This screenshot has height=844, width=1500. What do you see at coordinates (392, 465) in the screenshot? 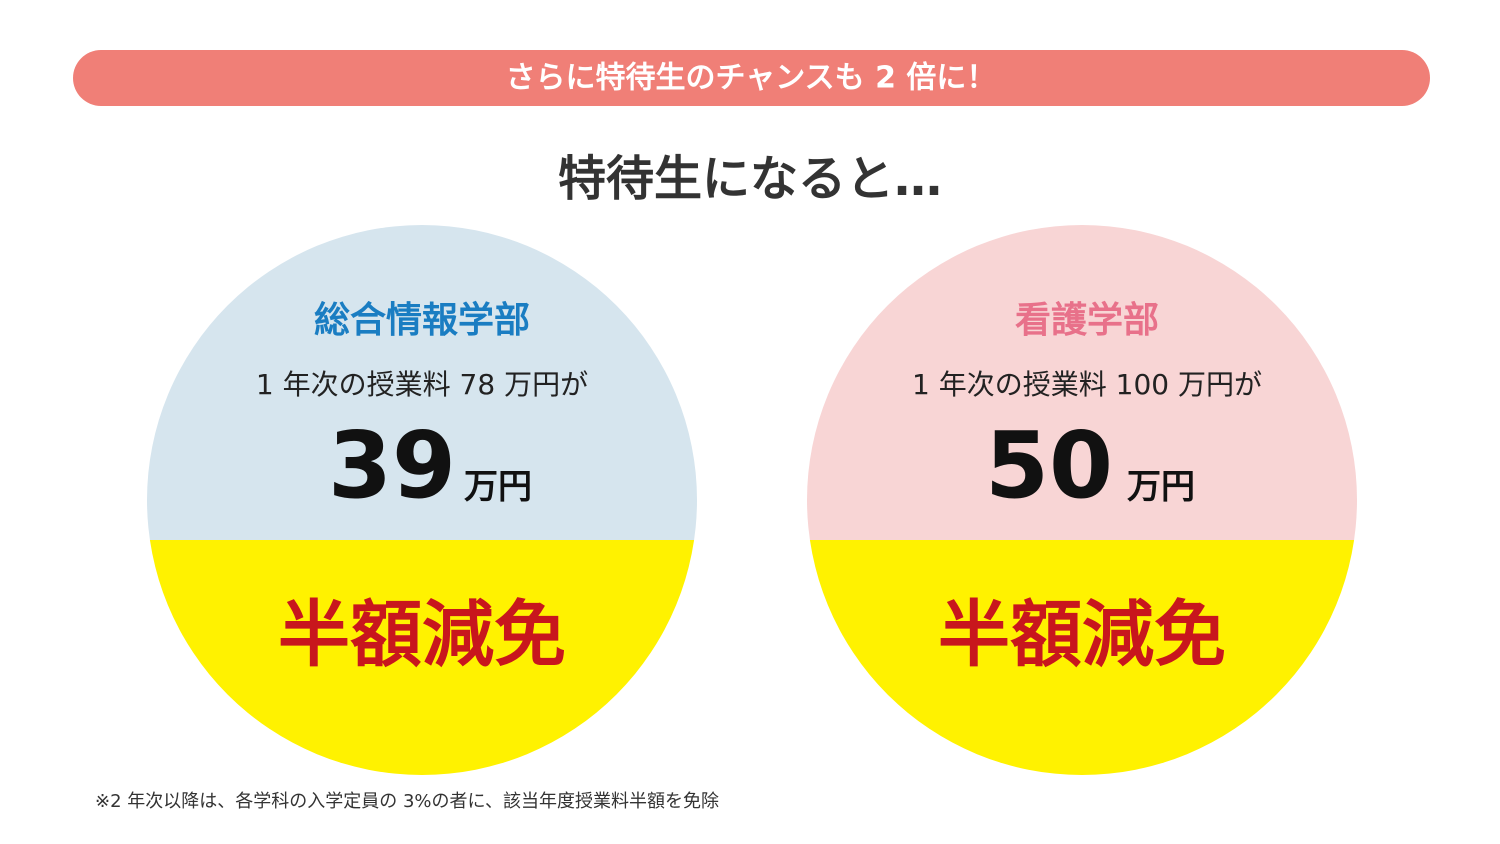
I see `amount: 39` at bounding box center [392, 465].